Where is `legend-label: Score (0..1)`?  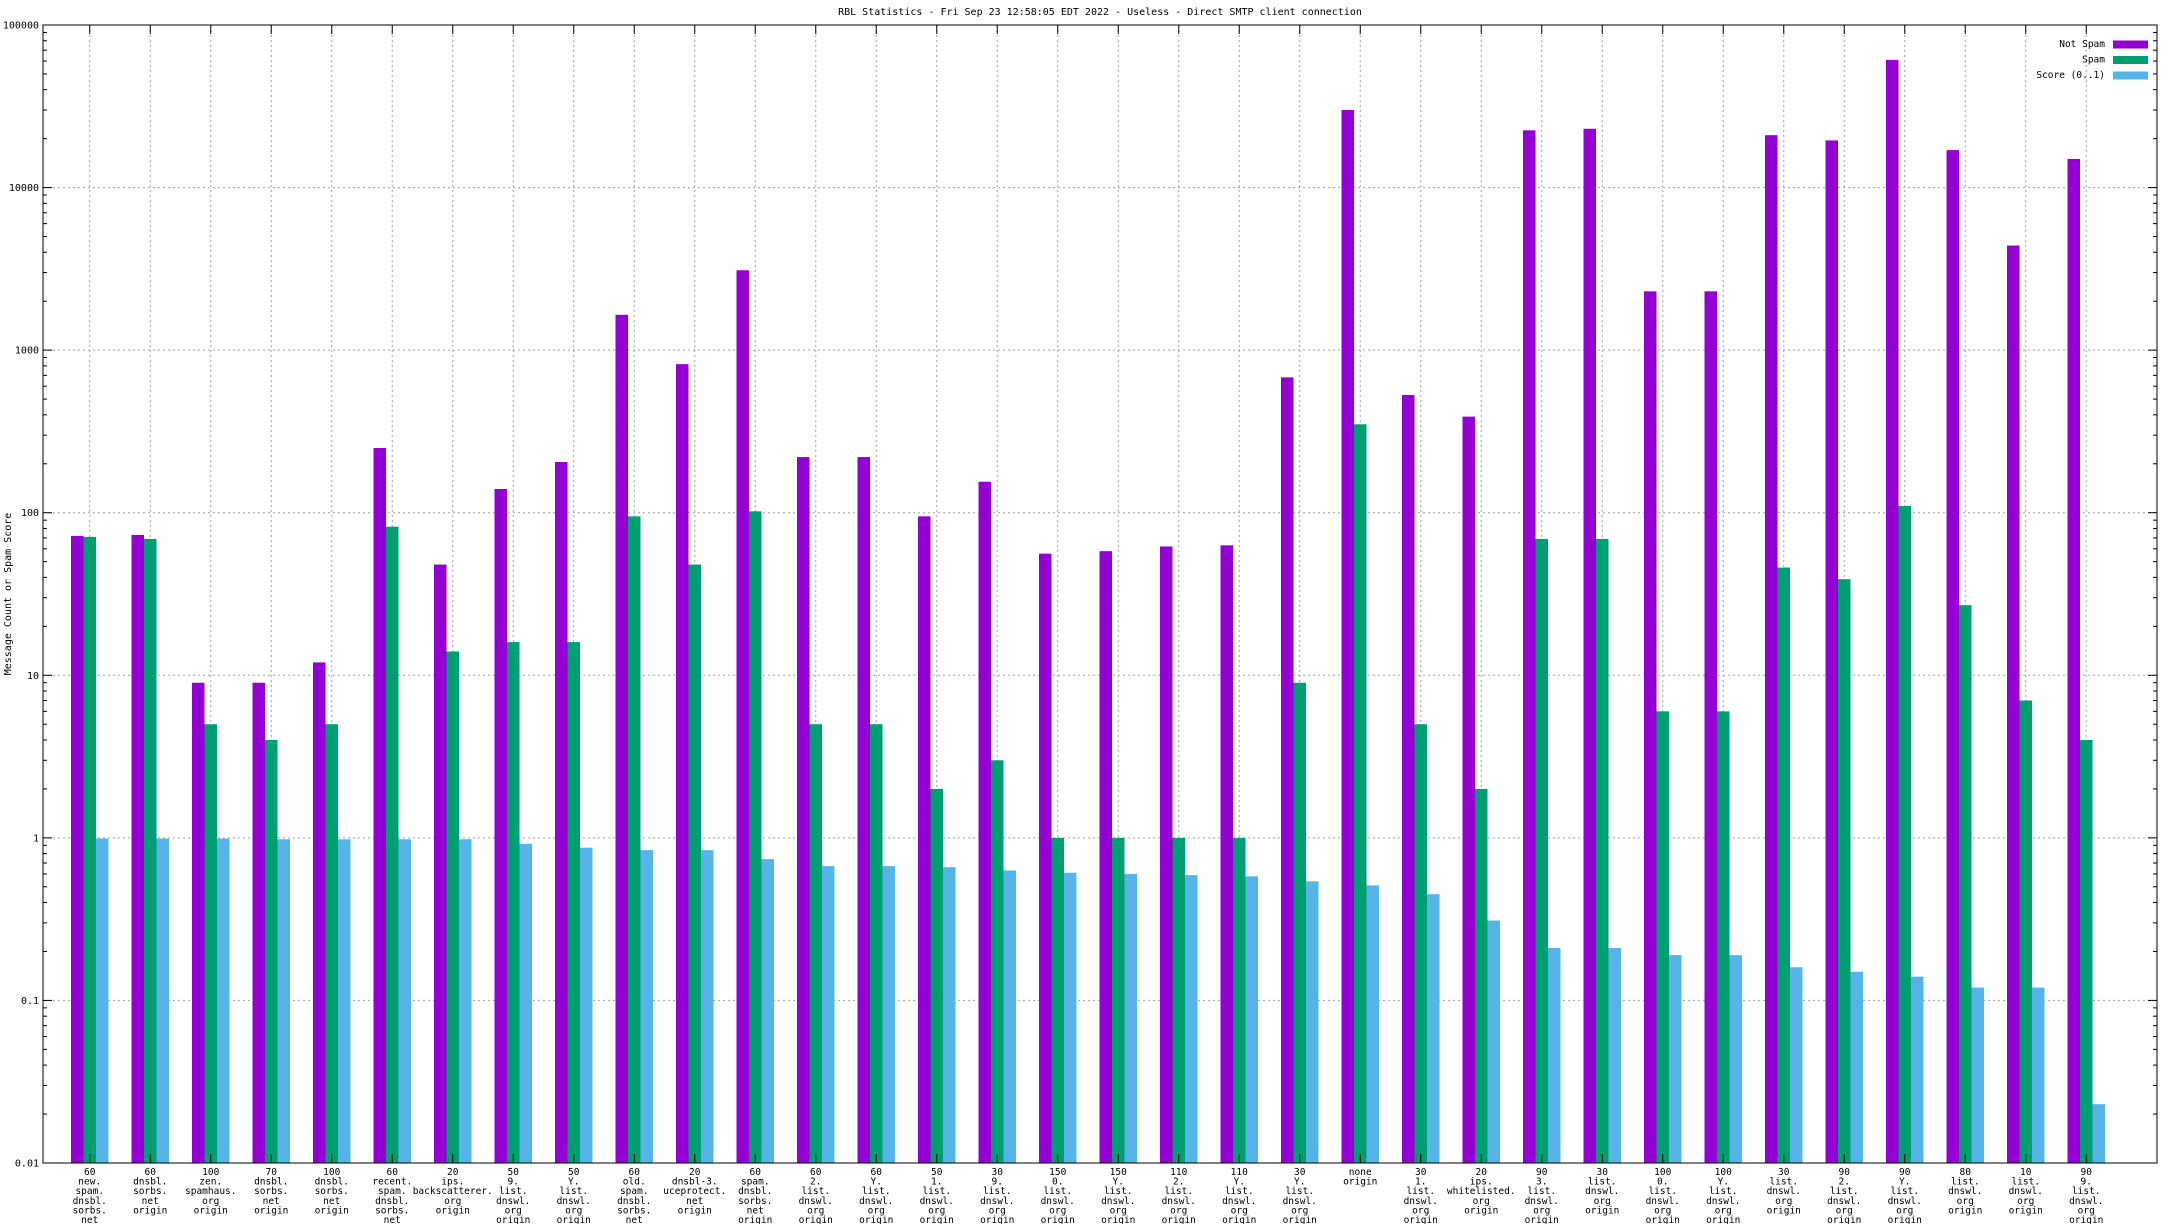 legend-label: Score (0..1) is located at coordinates (2070, 75).